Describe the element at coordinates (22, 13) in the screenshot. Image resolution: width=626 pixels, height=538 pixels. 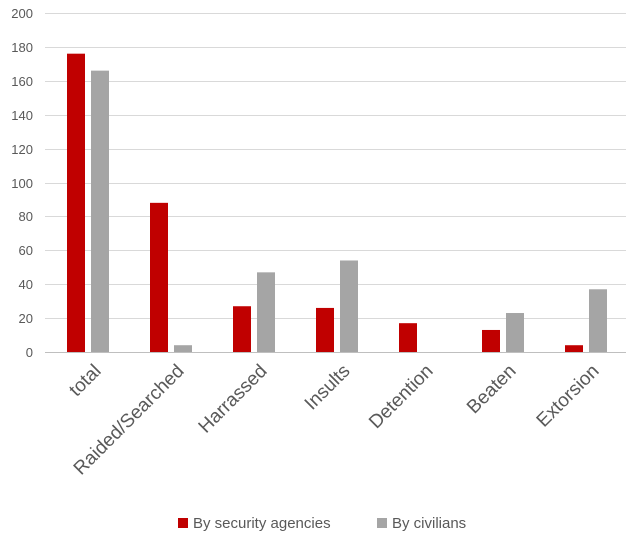
I see `y-tick-label: 200` at that location.